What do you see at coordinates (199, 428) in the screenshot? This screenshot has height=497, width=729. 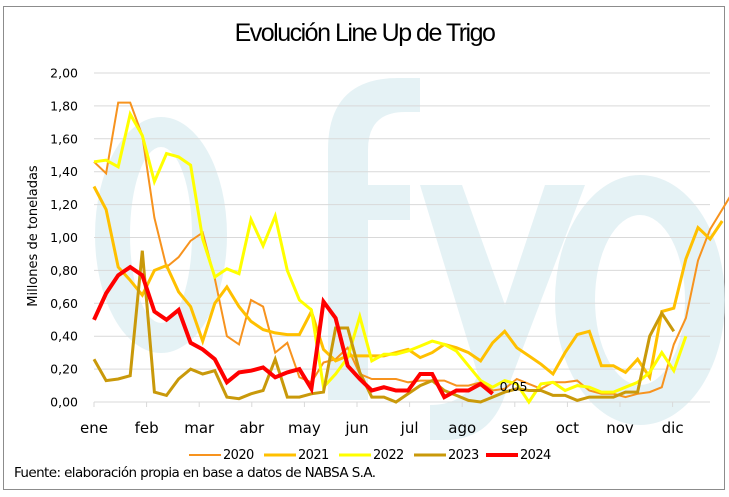 I see `x-tick-label: mar` at bounding box center [199, 428].